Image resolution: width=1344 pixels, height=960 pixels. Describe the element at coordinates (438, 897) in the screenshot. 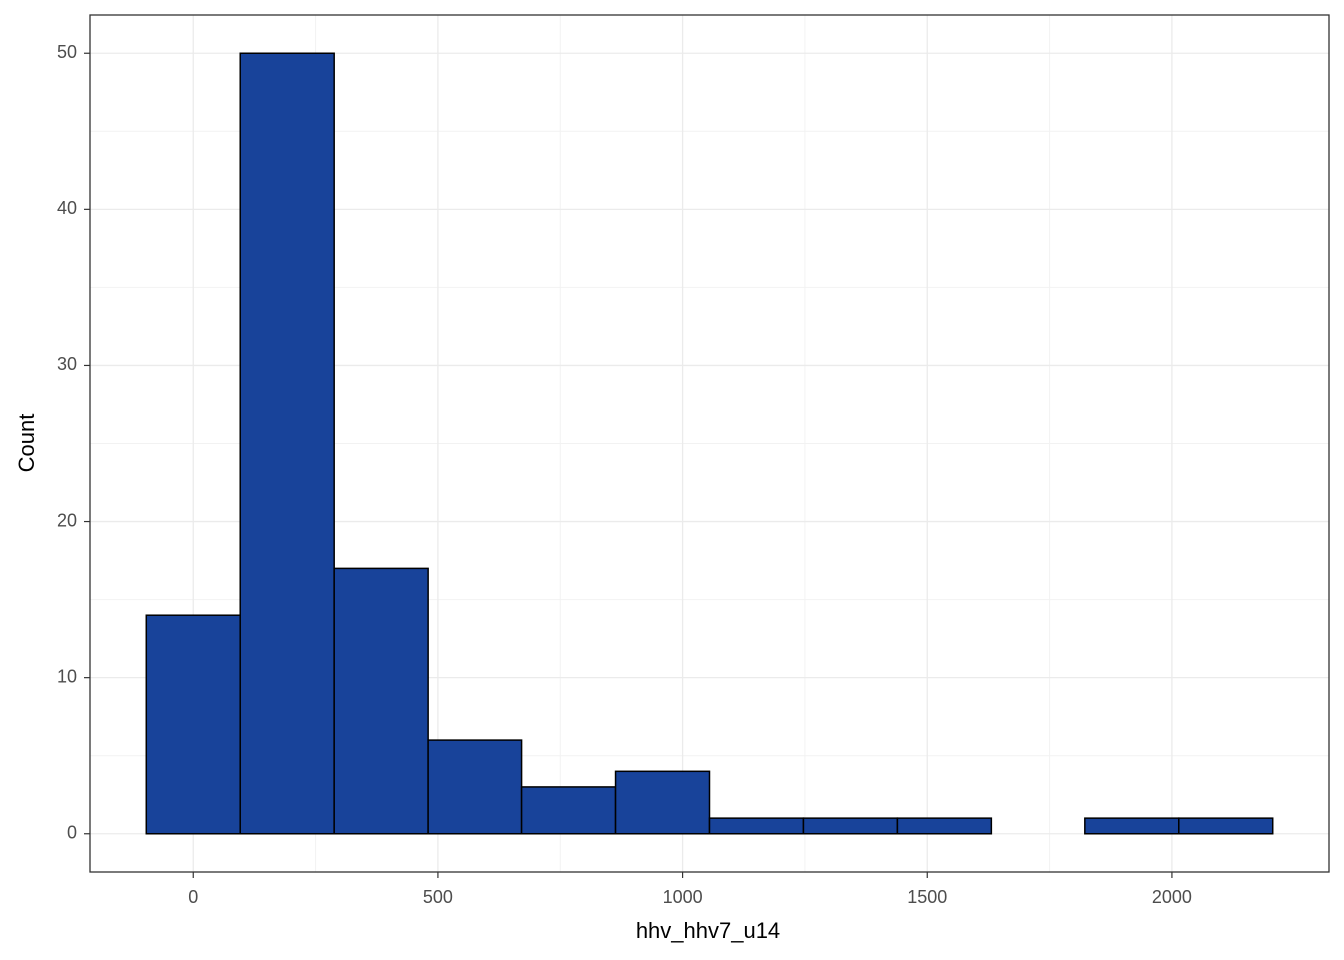

I see `x-tick-label: 500` at that location.